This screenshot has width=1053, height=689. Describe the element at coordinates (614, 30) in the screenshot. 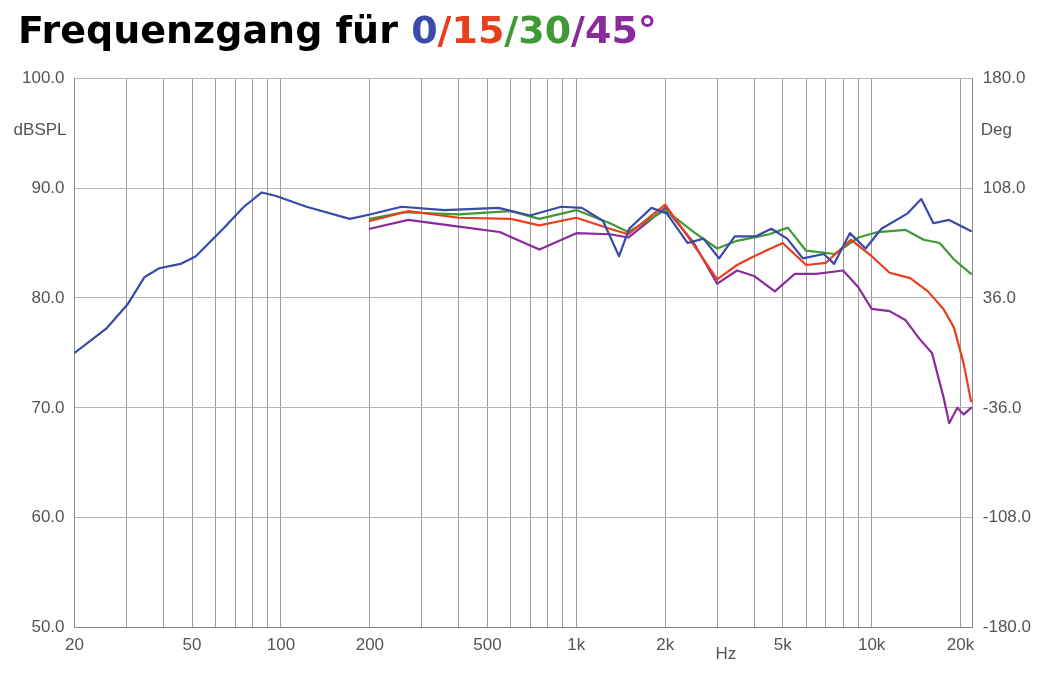

I see `text: /45°` at that location.